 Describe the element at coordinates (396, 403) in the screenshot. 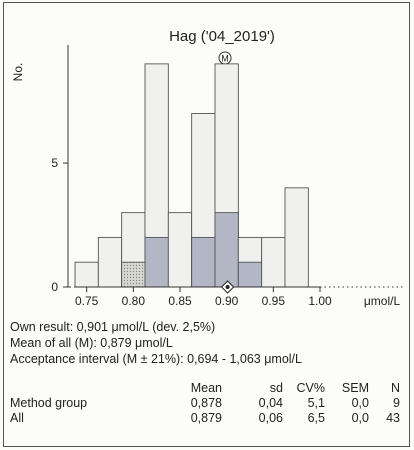

I see `cell-n: 9` at that location.